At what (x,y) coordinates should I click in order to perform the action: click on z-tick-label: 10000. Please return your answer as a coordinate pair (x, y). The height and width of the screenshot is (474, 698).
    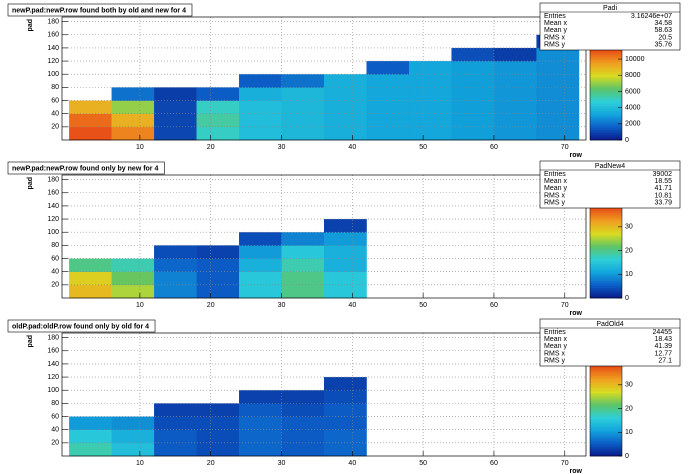
    Looking at the image, I should click on (635, 59).